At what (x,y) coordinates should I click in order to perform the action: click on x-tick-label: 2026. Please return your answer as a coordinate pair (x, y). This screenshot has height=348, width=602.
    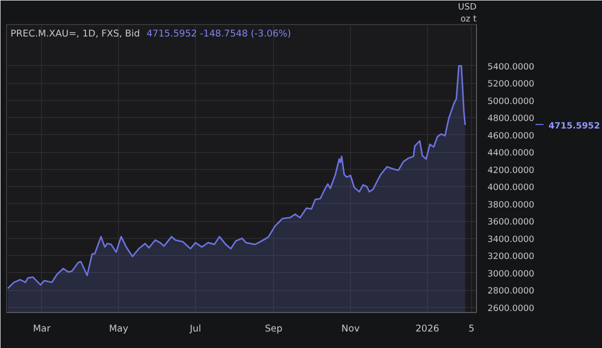
    Looking at the image, I should click on (427, 329).